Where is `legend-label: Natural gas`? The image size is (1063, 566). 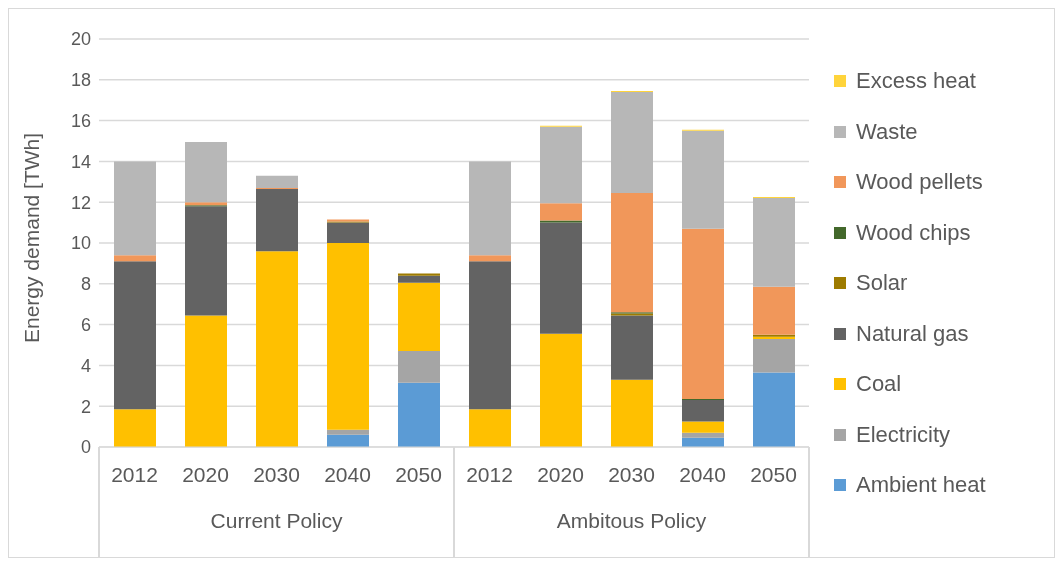 legend-label: Natural gas is located at coordinates (912, 333).